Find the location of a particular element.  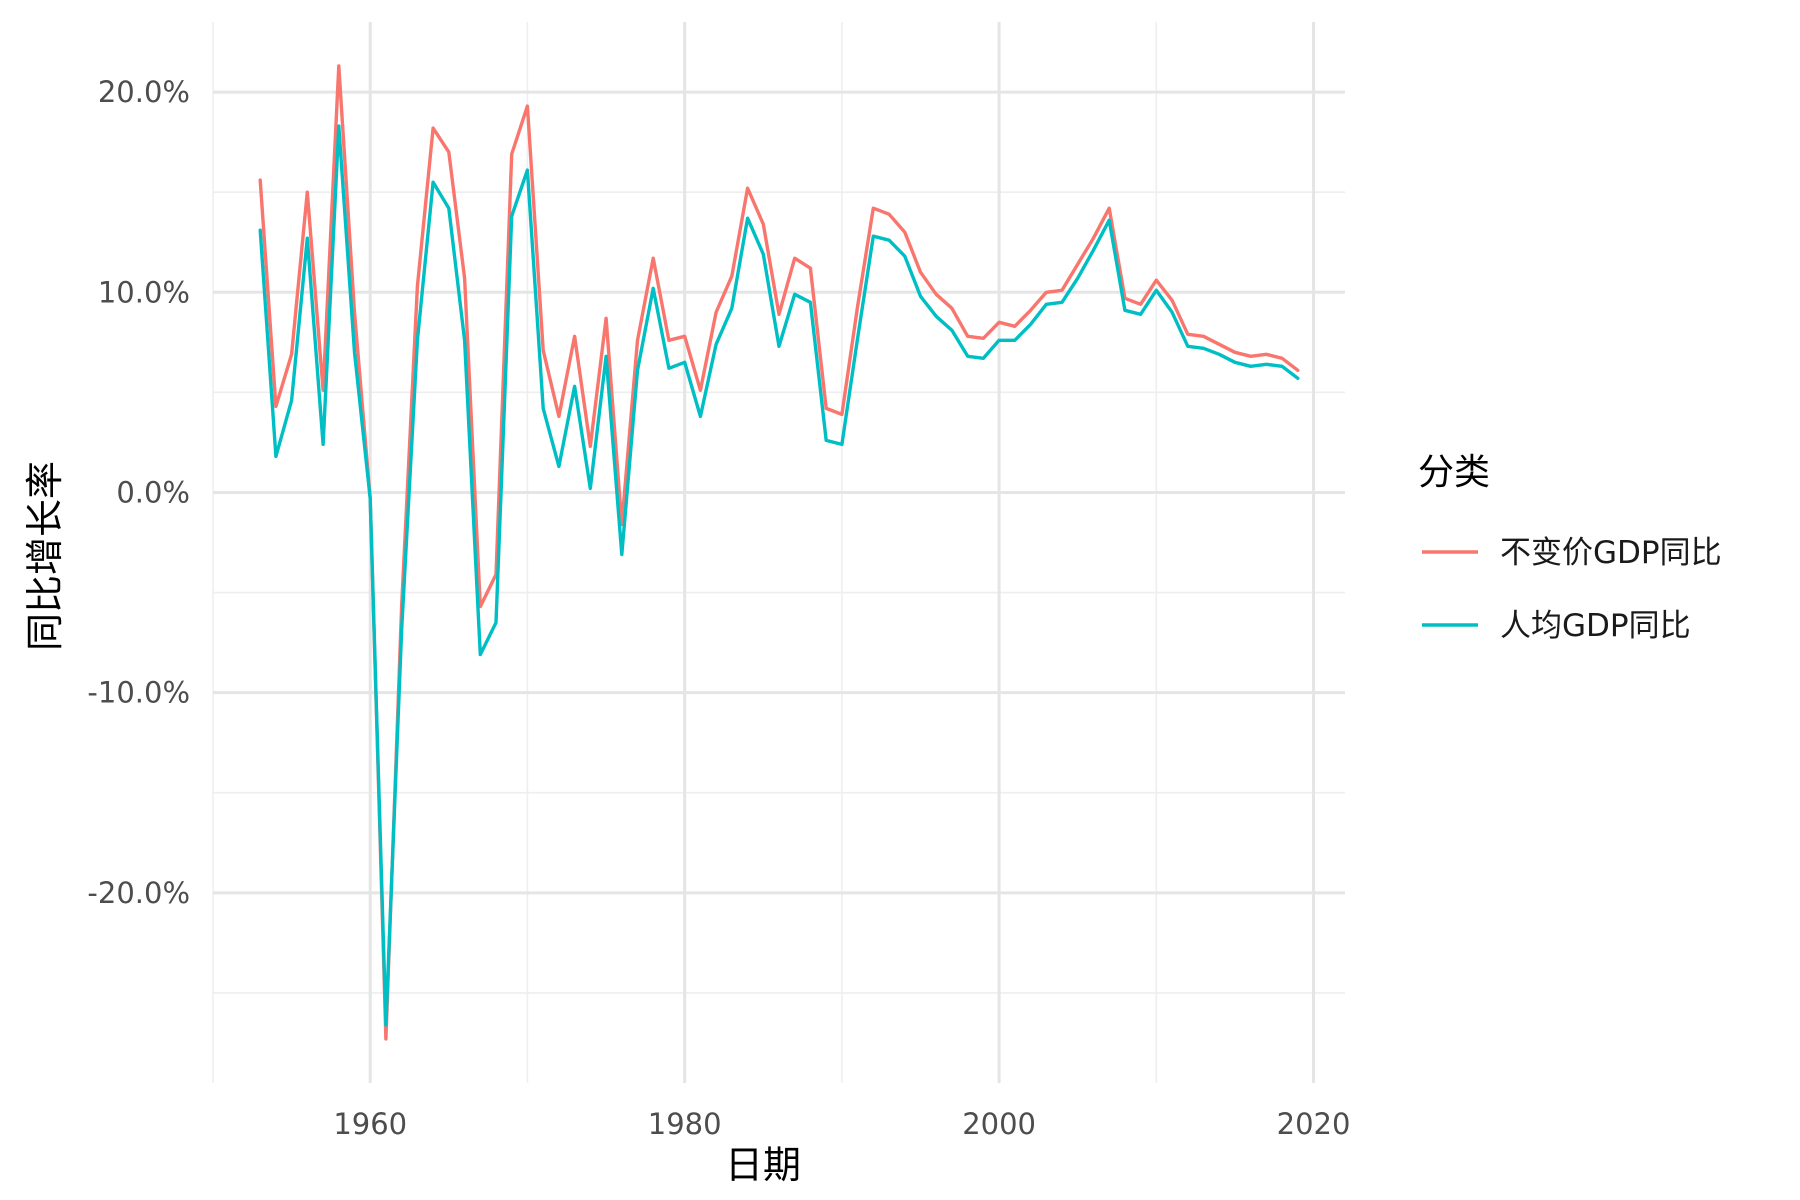

legend-label-2: 人均GDP同比 is located at coordinates (1595, 626).